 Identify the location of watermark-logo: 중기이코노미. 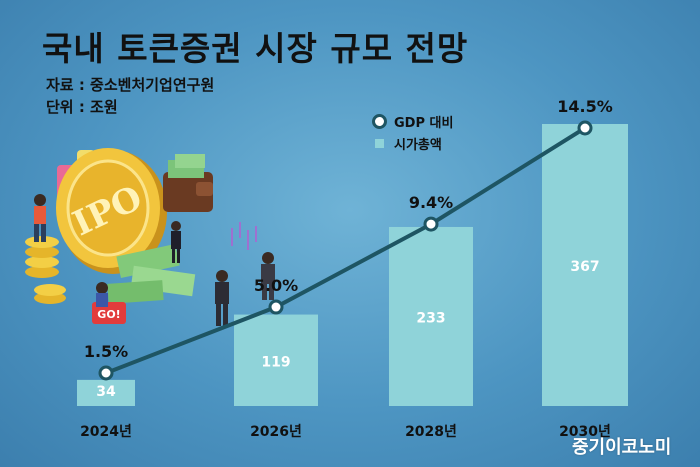
(622, 447).